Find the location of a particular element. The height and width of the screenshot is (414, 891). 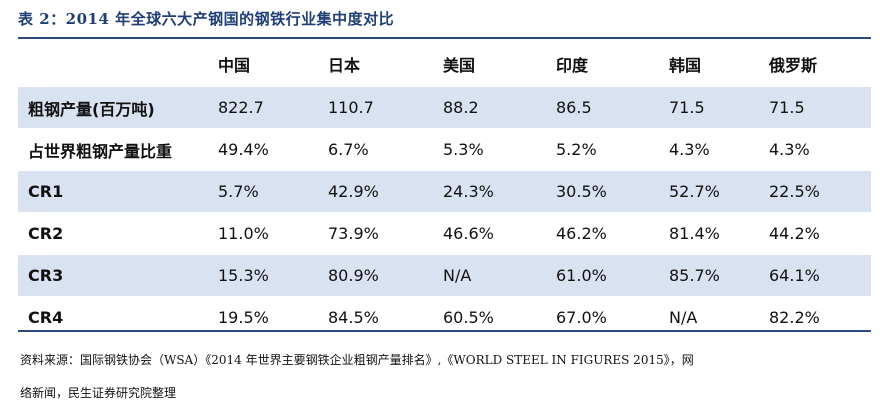

table-cell: 82.2% is located at coordinates (794, 317).